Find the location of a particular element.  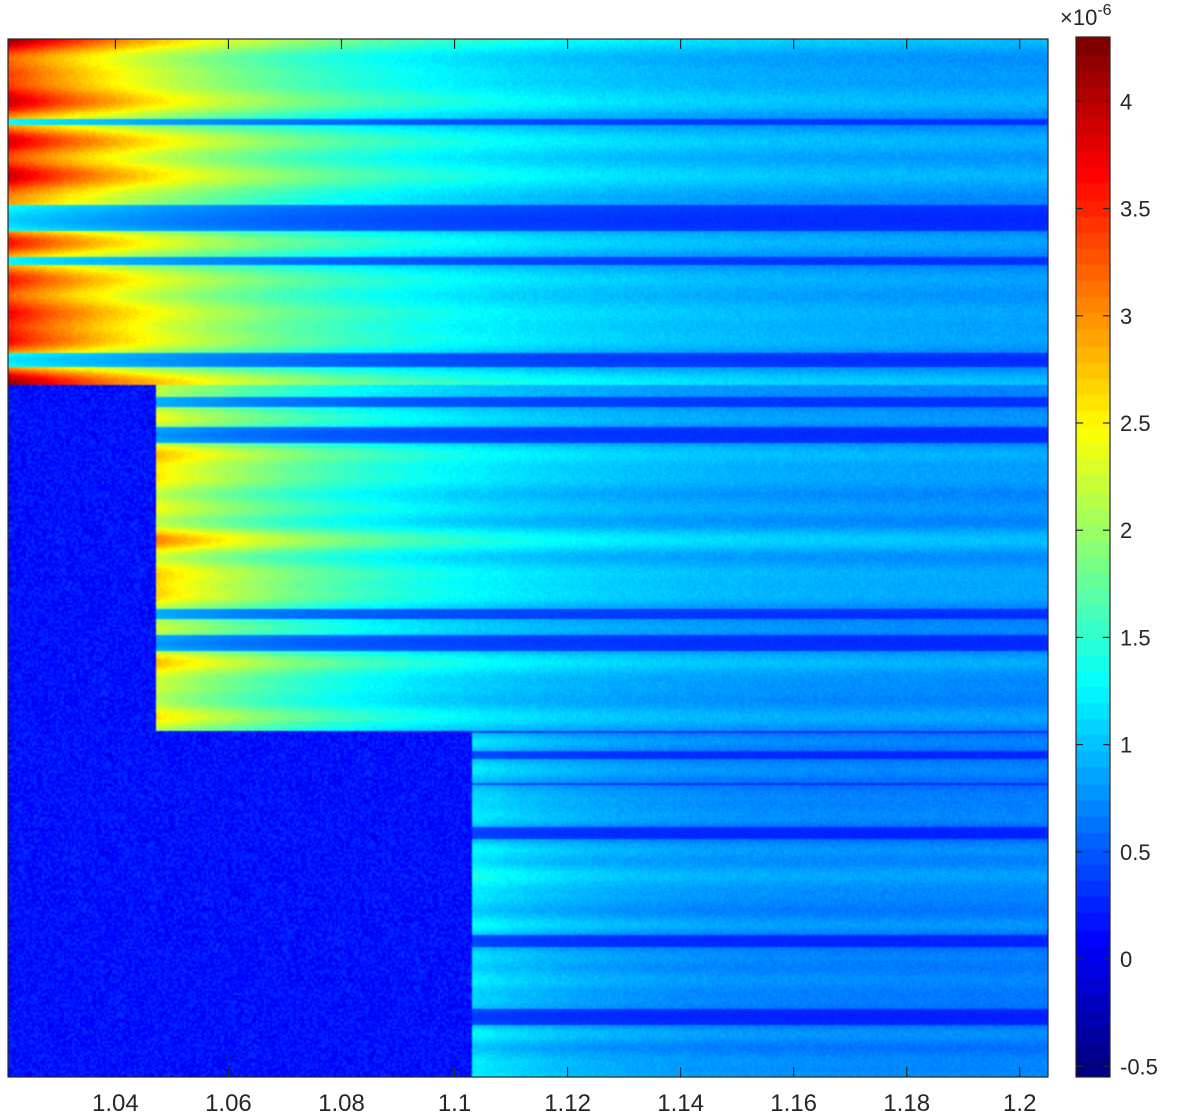

colorbar-tick-label: 0.5 is located at coordinates (1135, 852).